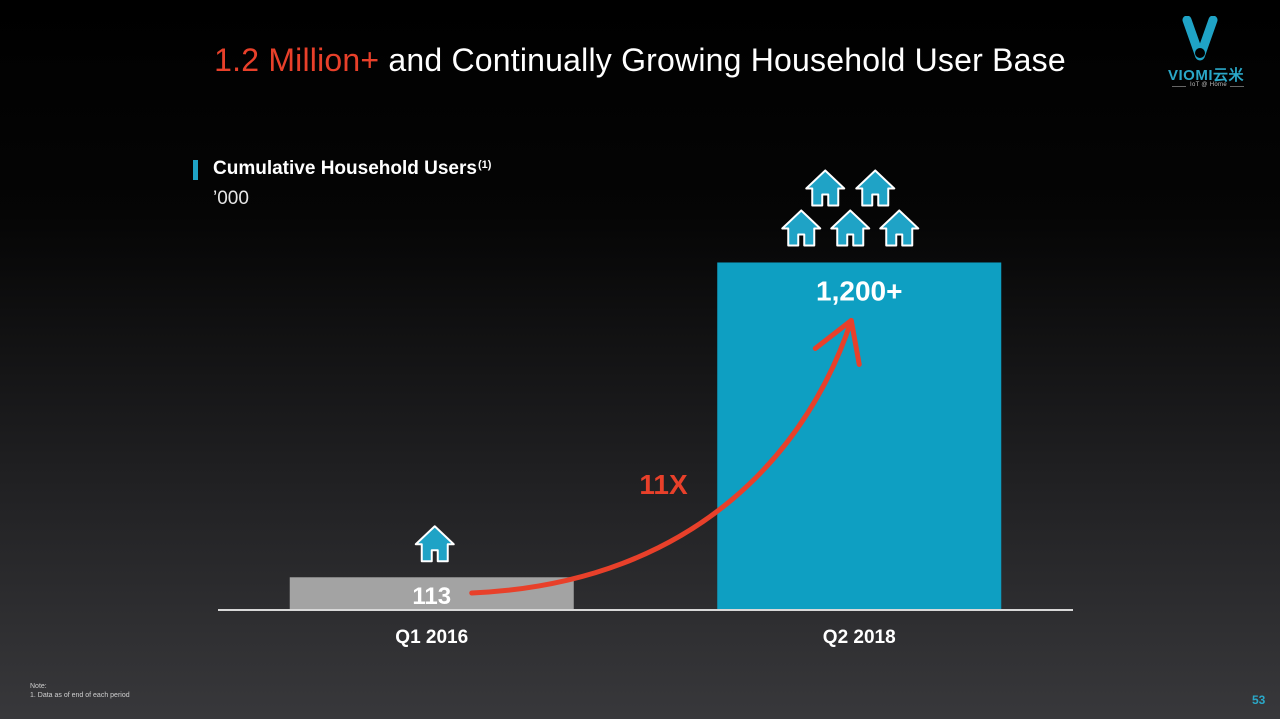 This screenshot has height=719, width=1280. What do you see at coordinates (38, 686) in the screenshot?
I see `note-heading: Note:` at bounding box center [38, 686].